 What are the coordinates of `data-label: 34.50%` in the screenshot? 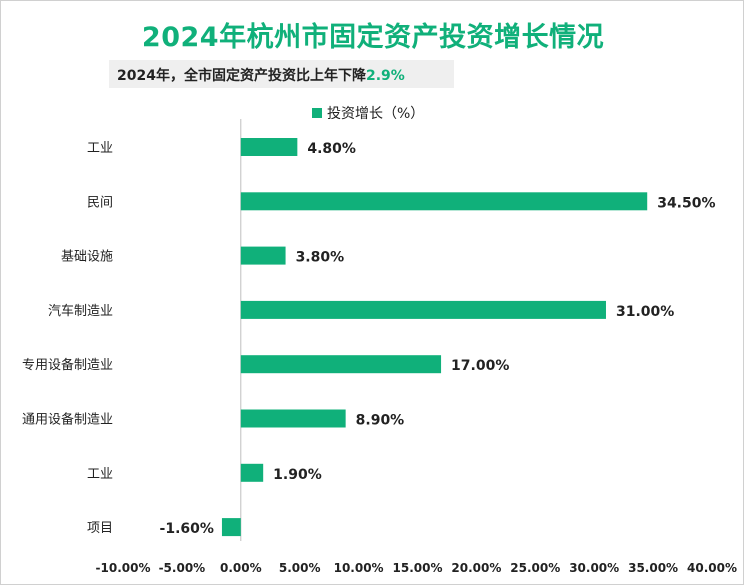 It's located at (686, 203).